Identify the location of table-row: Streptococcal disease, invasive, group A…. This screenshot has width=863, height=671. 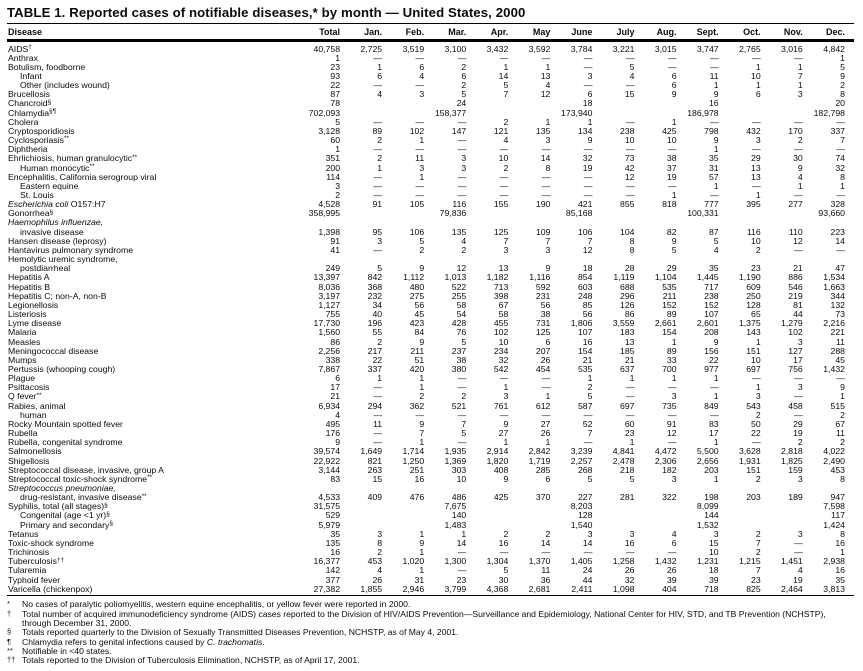
(430, 470).